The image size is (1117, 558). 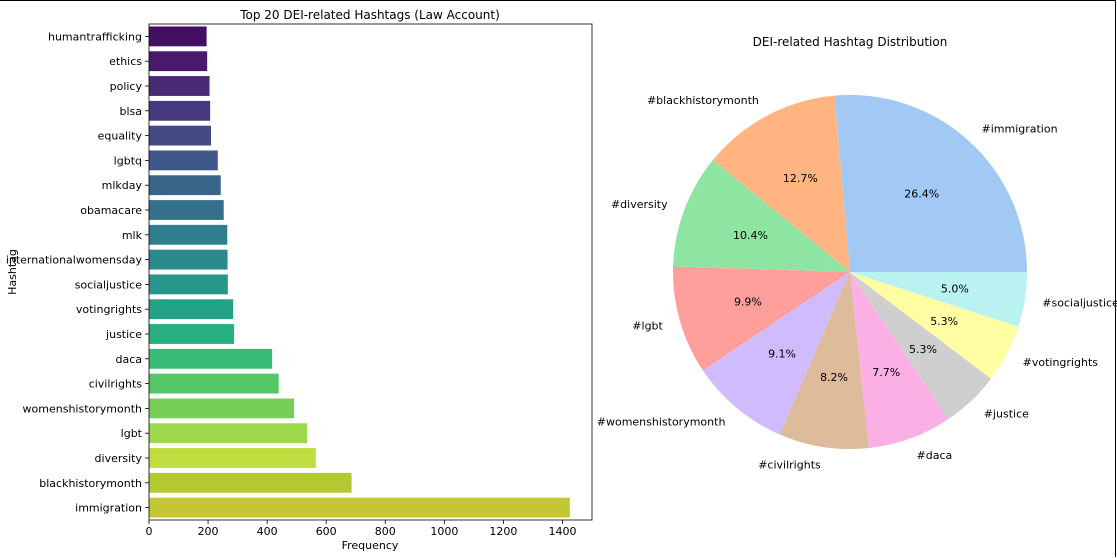 What do you see at coordinates (12, 272) in the screenshot?
I see `bar-chart-ylabel: Hashtag` at bounding box center [12, 272].